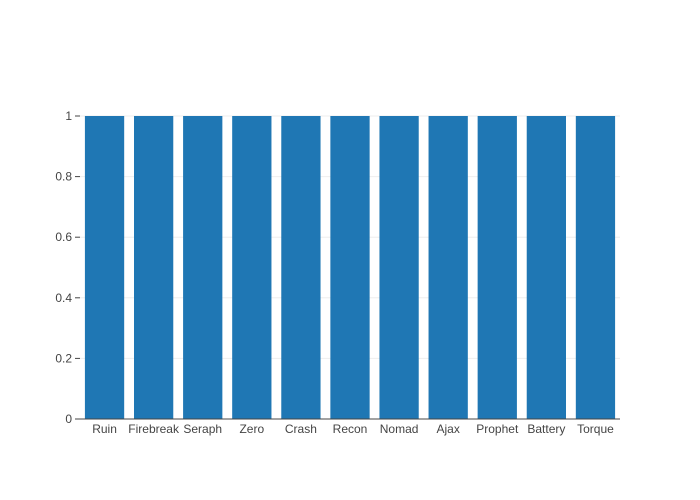  I want to click on bar-crash, so click(301, 267).